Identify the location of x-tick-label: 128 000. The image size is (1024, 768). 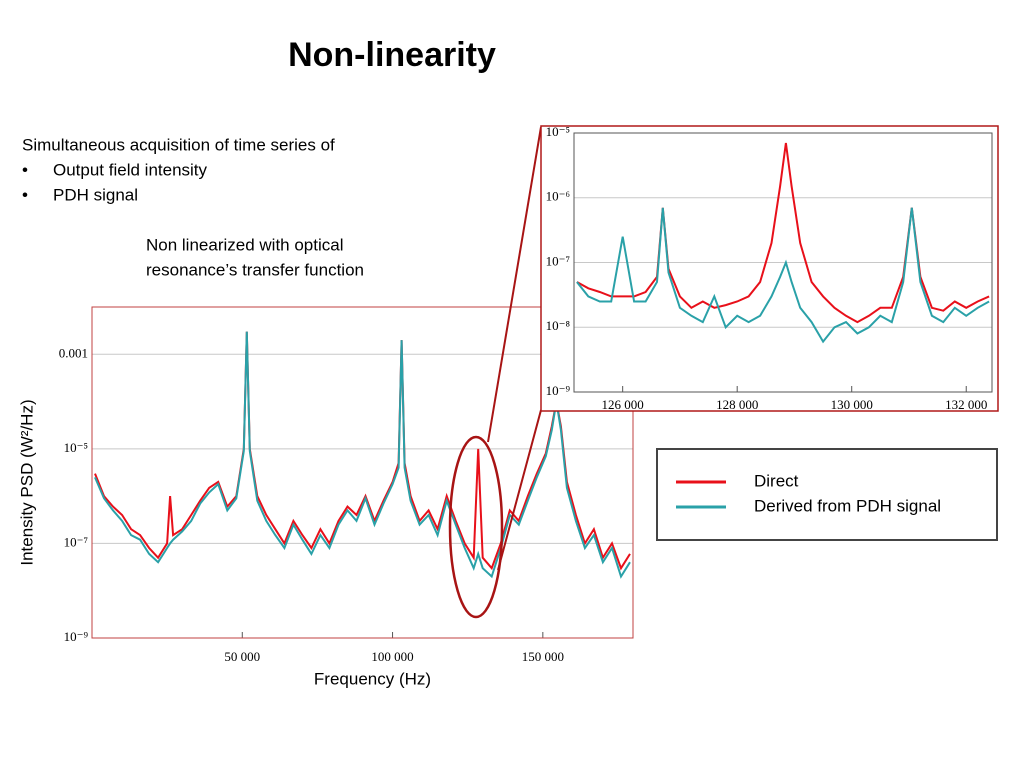
(737, 404).